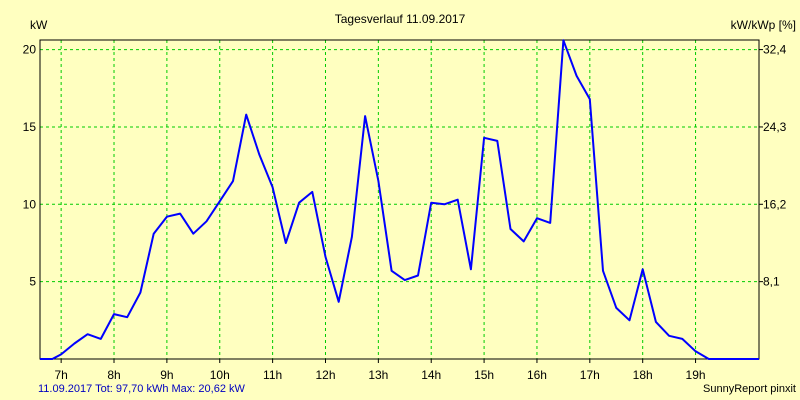  What do you see at coordinates (30, 204) in the screenshot?
I see `y-tick-label-left: 10` at bounding box center [30, 204].